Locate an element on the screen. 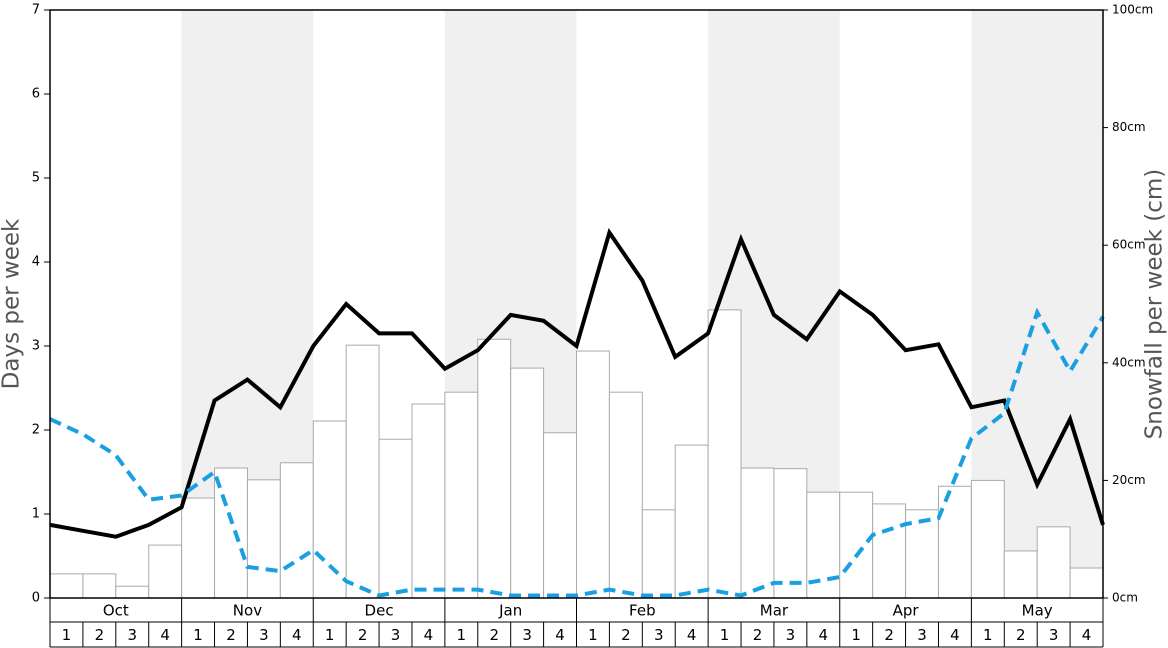 The image size is (1168, 648). y-tick-label: 7 is located at coordinates (36, 10).